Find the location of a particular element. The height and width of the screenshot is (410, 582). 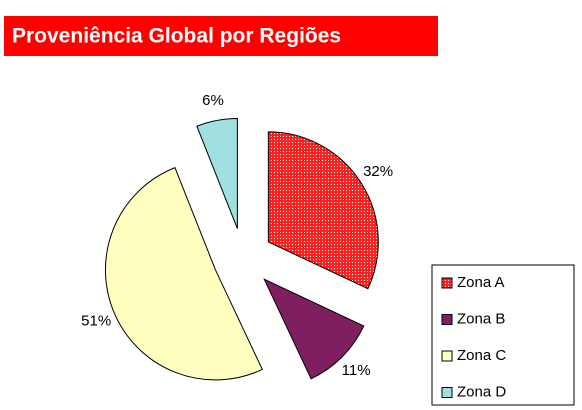

legend-label: Zona D is located at coordinates (481, 391).